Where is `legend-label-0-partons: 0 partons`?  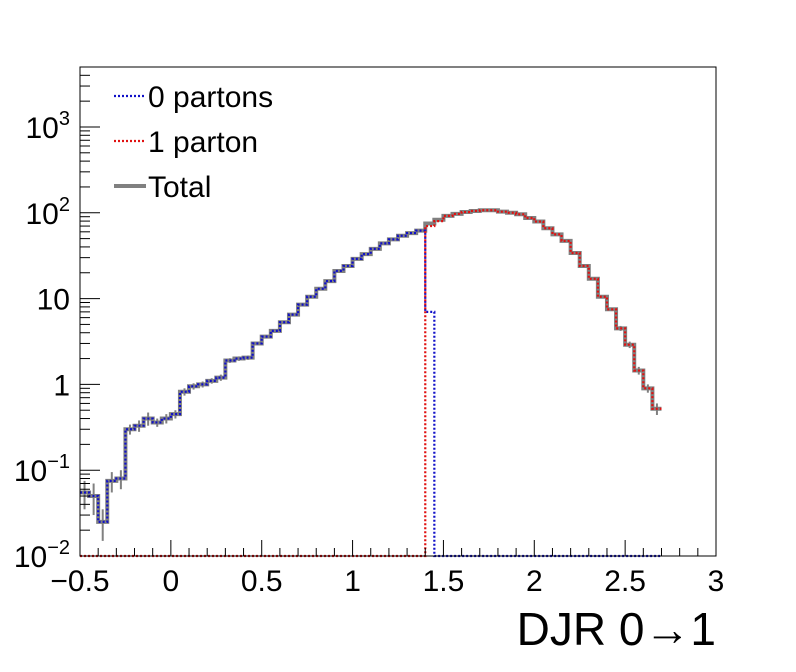
legend-label-0-partons: 0 partons is located at coordinates (210, 97).